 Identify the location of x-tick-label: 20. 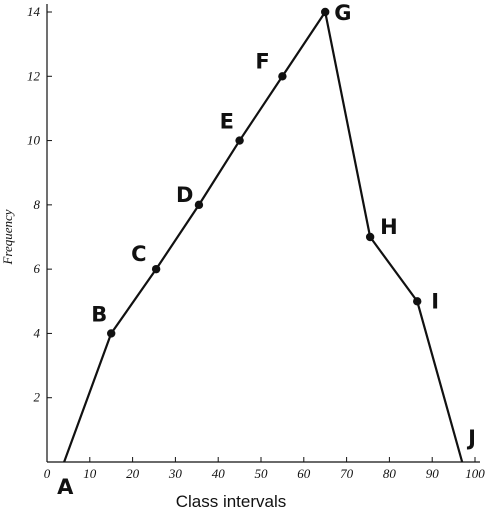
(133, 473).